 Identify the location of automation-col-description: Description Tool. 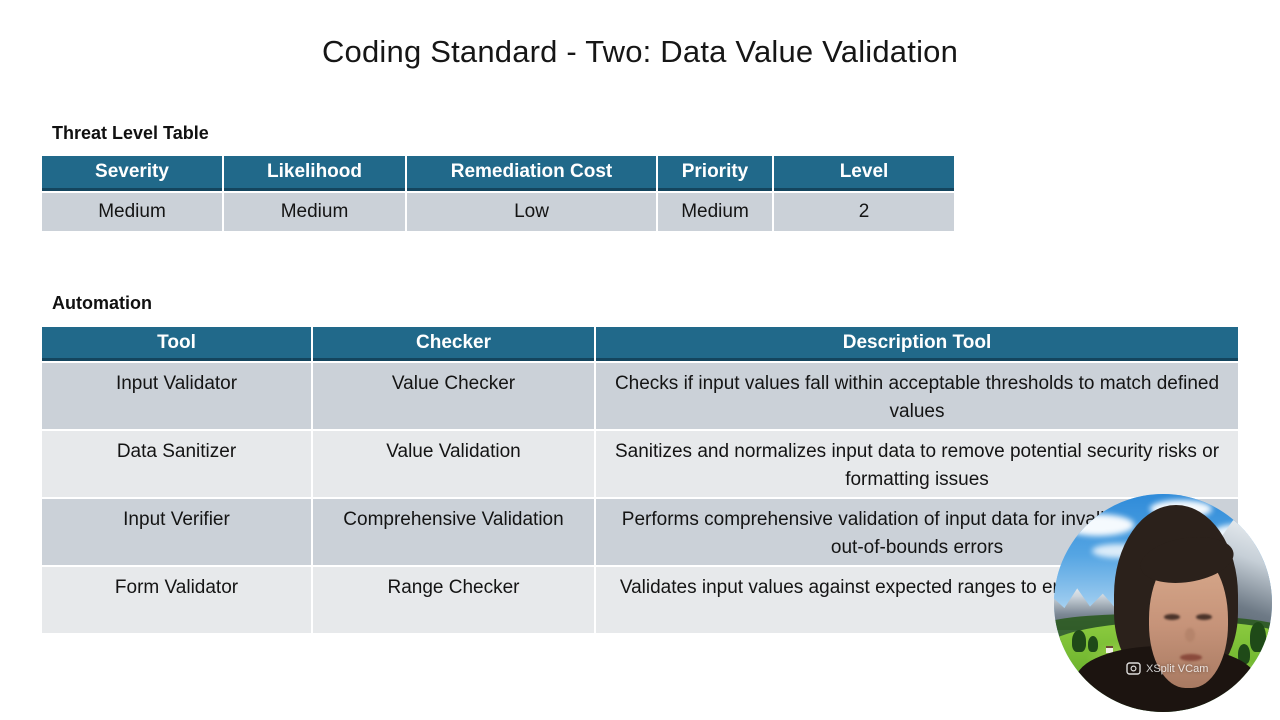
(917, 344).